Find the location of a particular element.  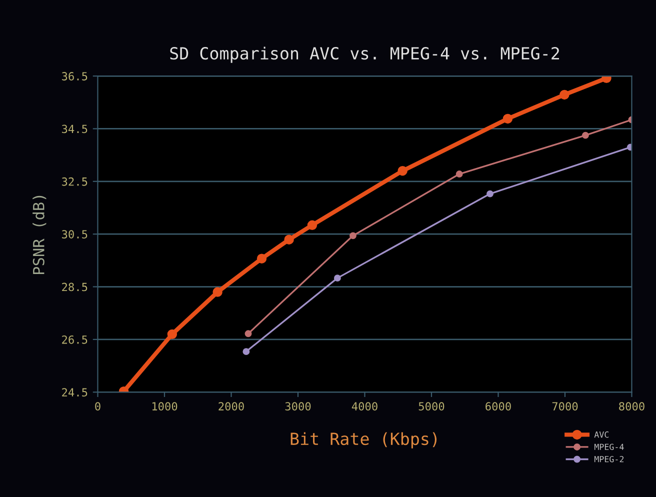

x-tick-label: 5000 is located at coordinates (431, 406).